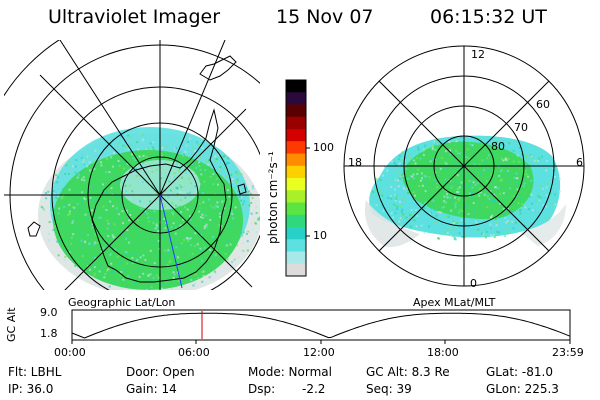 This screenshot has height=400, width=600. I want to click on coastline, so click(159, 195).